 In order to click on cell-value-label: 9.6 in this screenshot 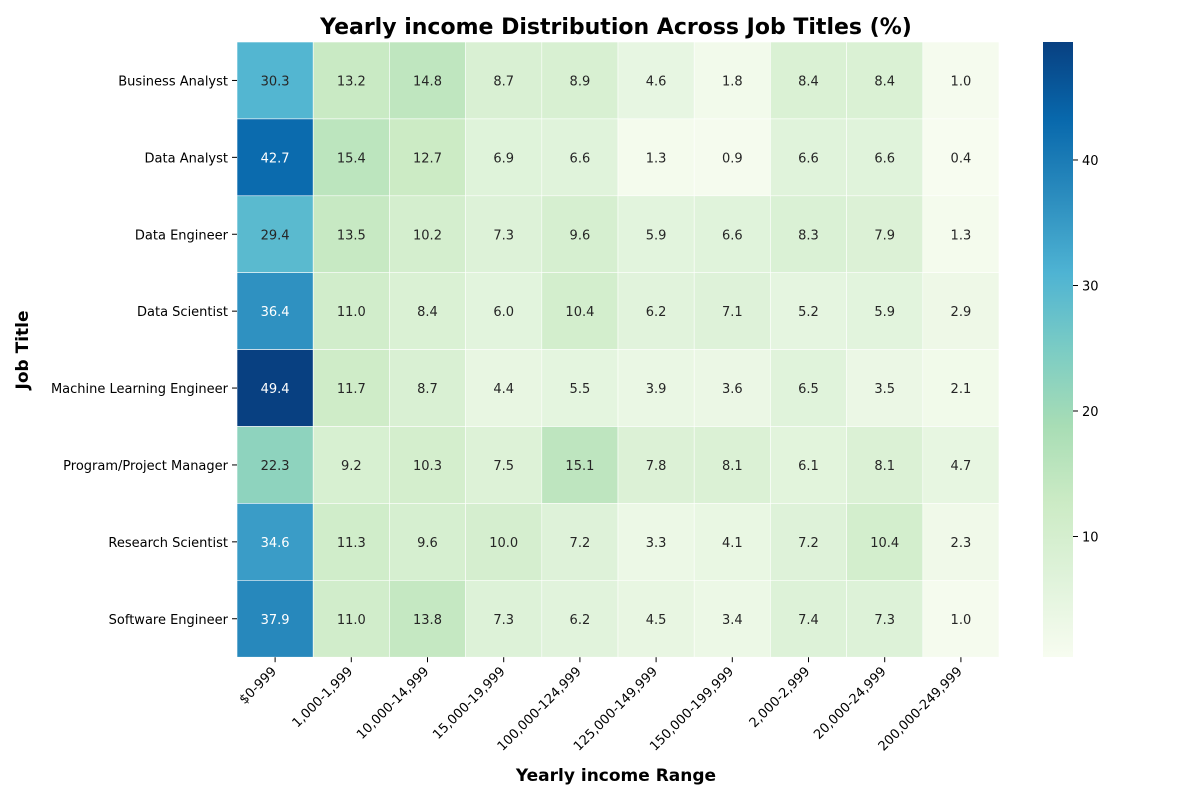, I will do `click(427, 543)`.